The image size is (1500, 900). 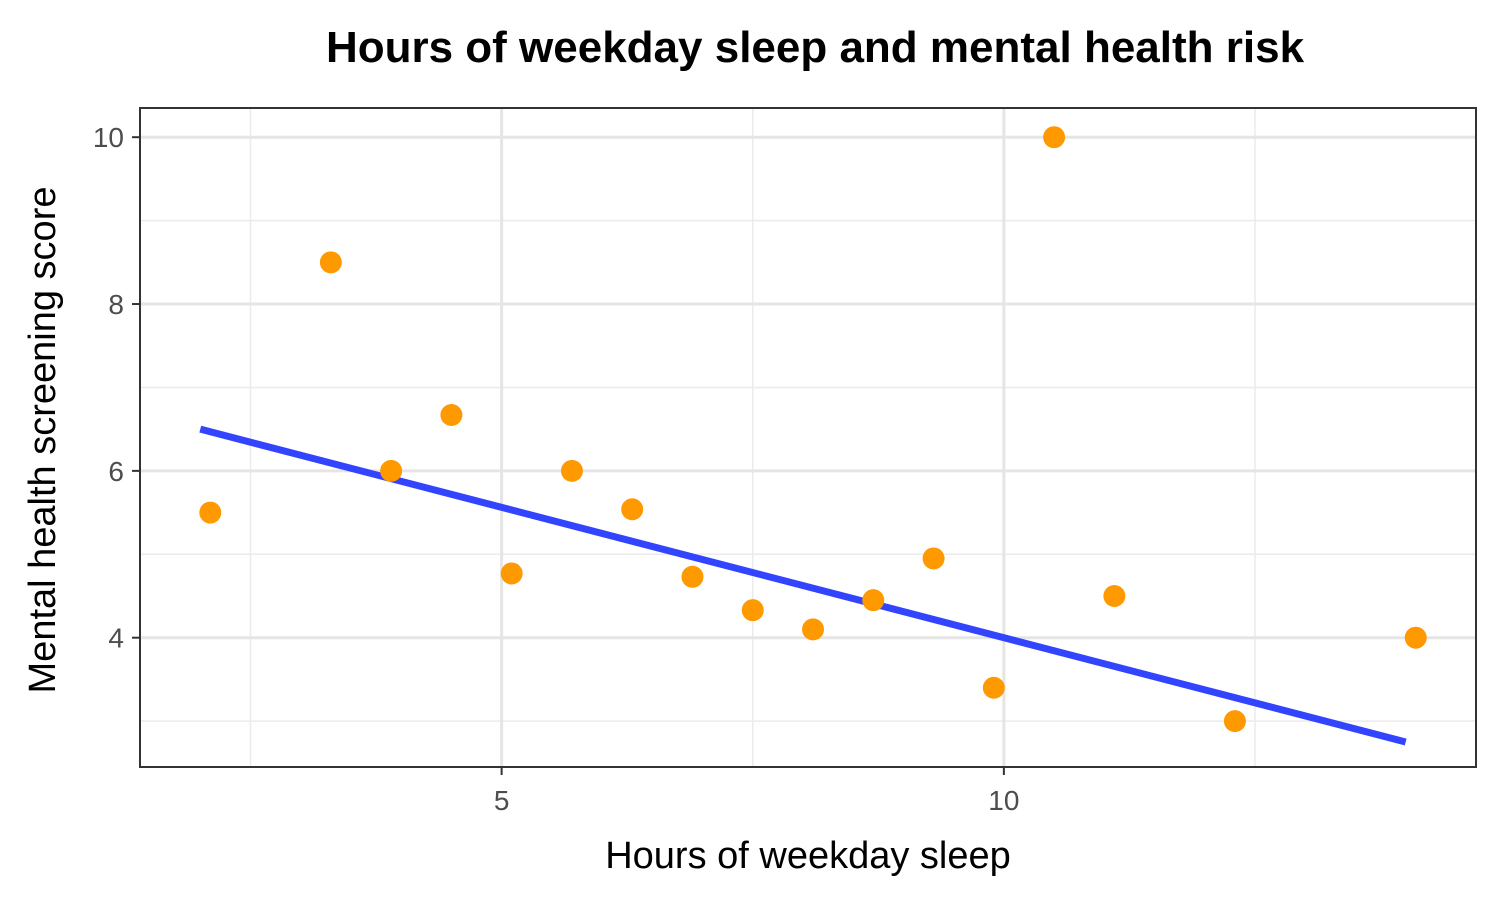 What do you see at coordinates (116, 304) in the screenshot?
I see `y-tick-label: 8` at bounding box center [116, 304].